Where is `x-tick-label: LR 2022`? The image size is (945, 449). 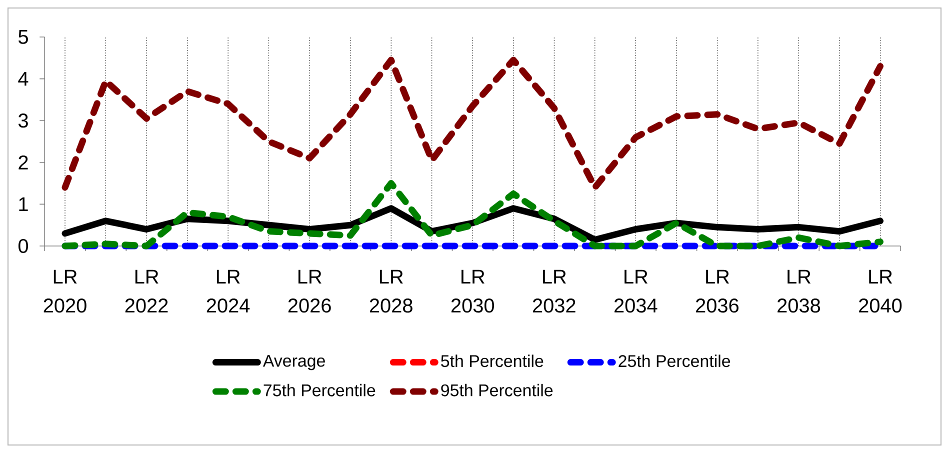
x-tick-label: LR 2022 is located at coordinates (146, 291).